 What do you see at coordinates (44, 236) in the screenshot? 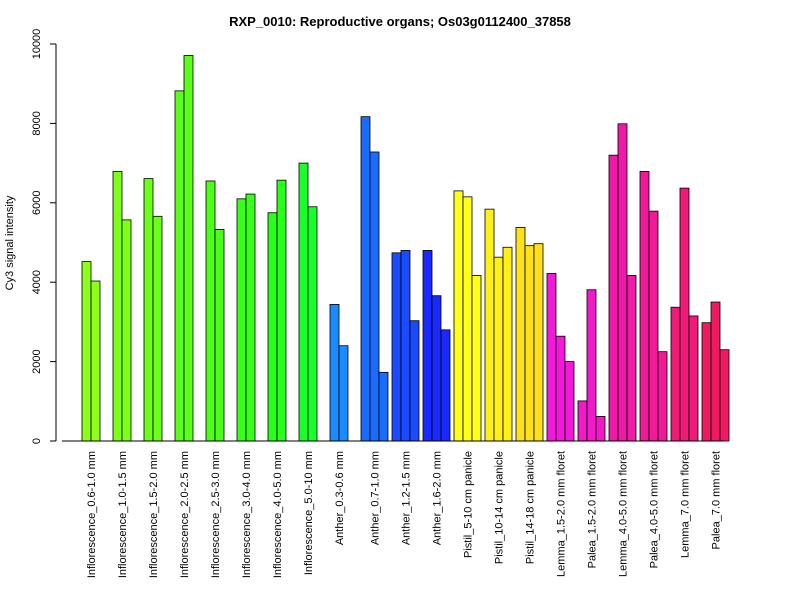
I see `y-axis: 0 2000 4000 6000 8000 10000` at bounding box center [44, 236].